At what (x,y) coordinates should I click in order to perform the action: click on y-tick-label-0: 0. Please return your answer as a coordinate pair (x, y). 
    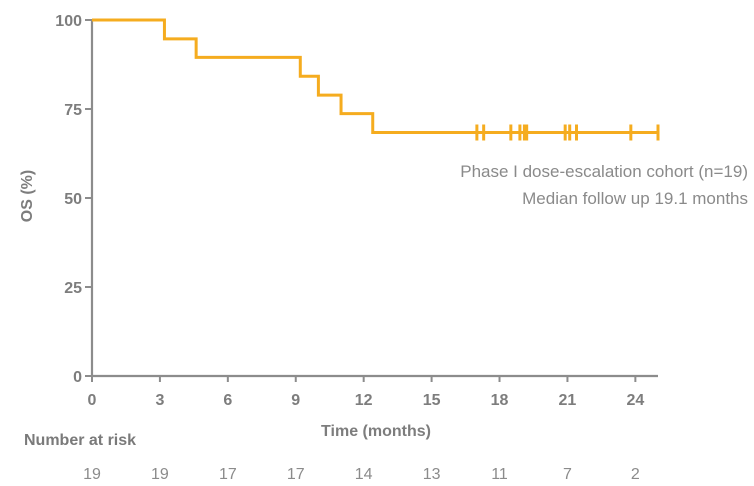
    Looking at the image, I should click on (77, 377).